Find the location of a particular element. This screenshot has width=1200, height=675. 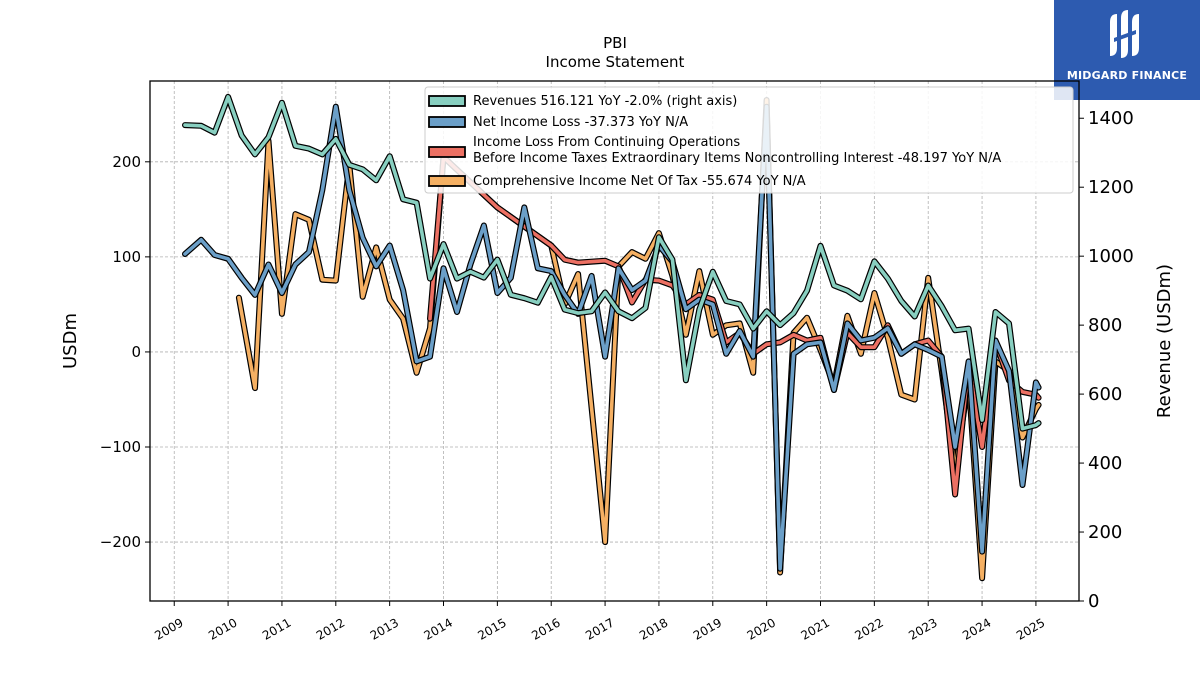

x-tick-label: 2021 is located at coordinates (815, 628).